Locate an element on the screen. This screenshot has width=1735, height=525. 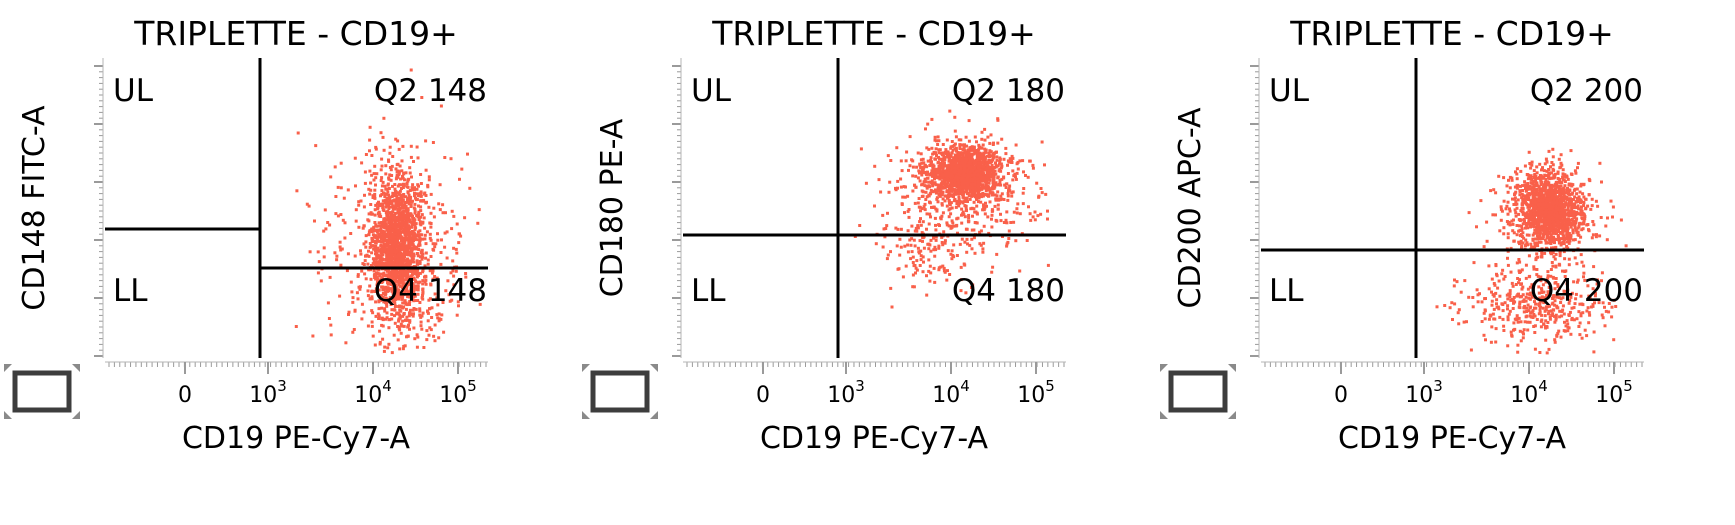
gate-tool-icon-corner is located at coordinates (8, 415).